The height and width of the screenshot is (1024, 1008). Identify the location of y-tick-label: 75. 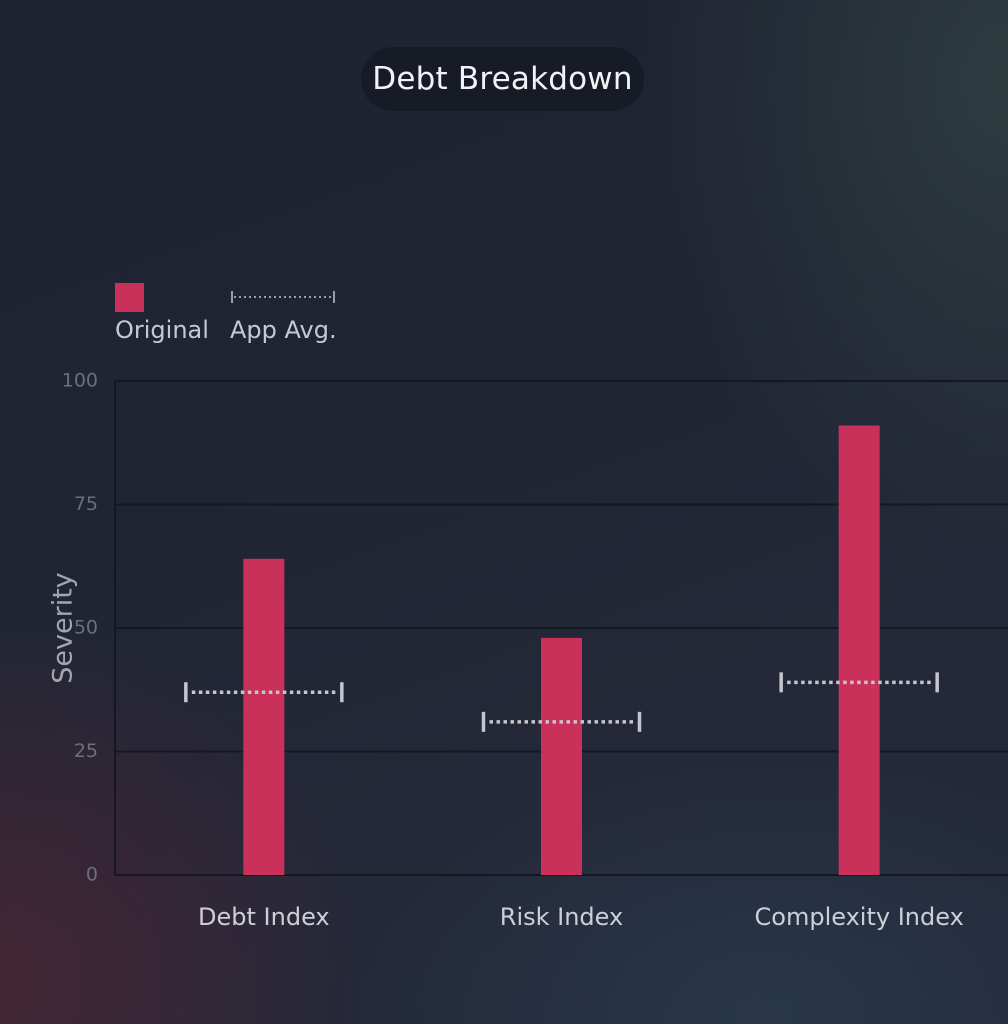
(86, 504).